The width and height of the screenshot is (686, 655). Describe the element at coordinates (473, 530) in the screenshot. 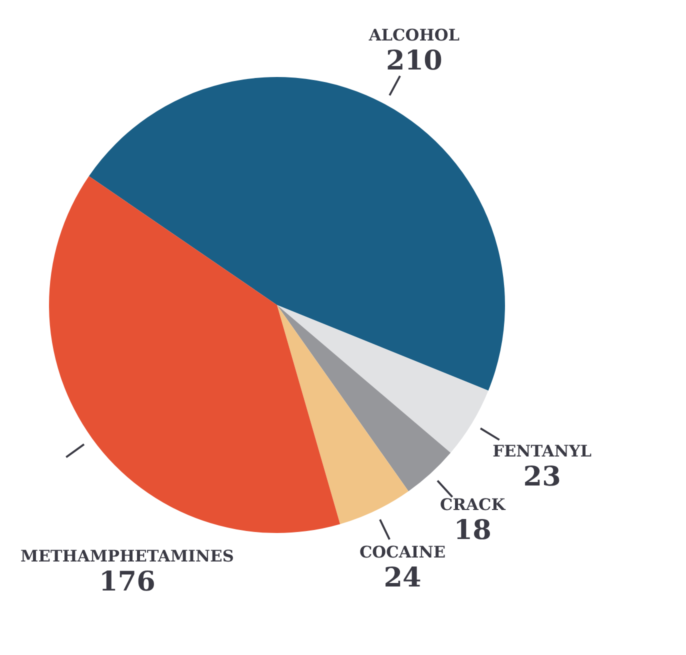

I see `data-label: 18` at that location.